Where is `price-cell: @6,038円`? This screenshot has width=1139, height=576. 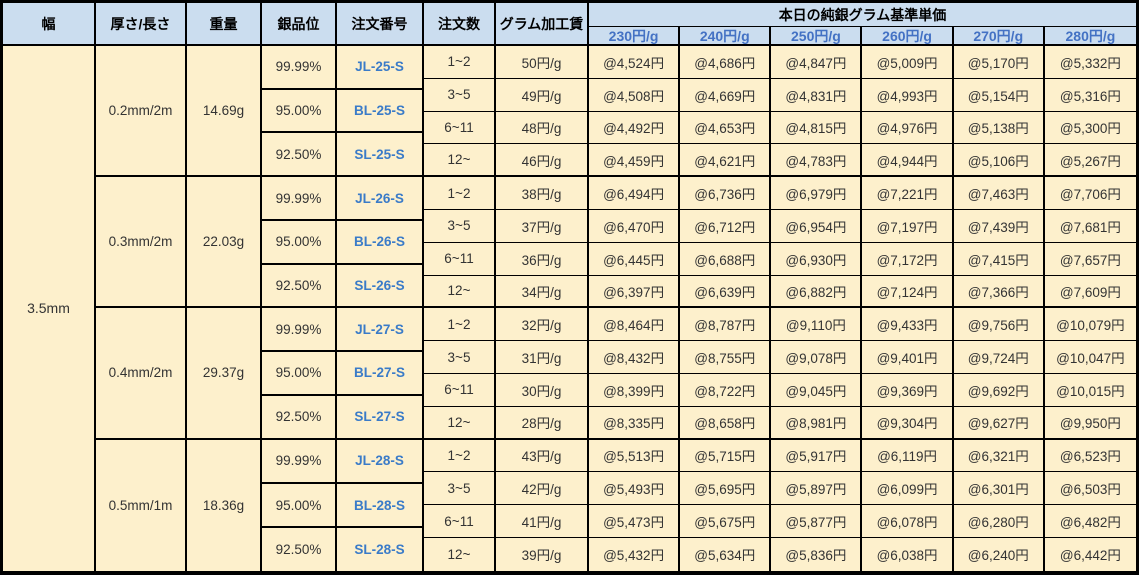 price-cell: @6,038円 is located at coordinates (908, 554).